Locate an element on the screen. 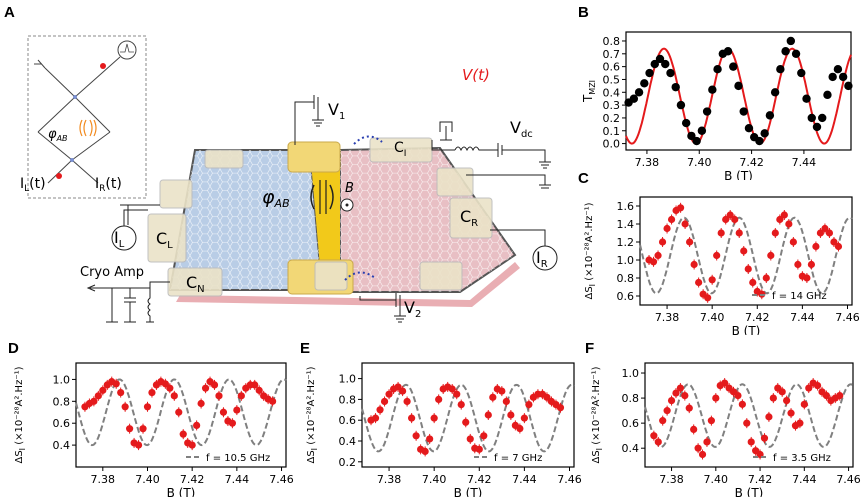 The height and width of the screenshot is (499, 865). x-tick-label: 7.40 is located at coordinates (716, 479).